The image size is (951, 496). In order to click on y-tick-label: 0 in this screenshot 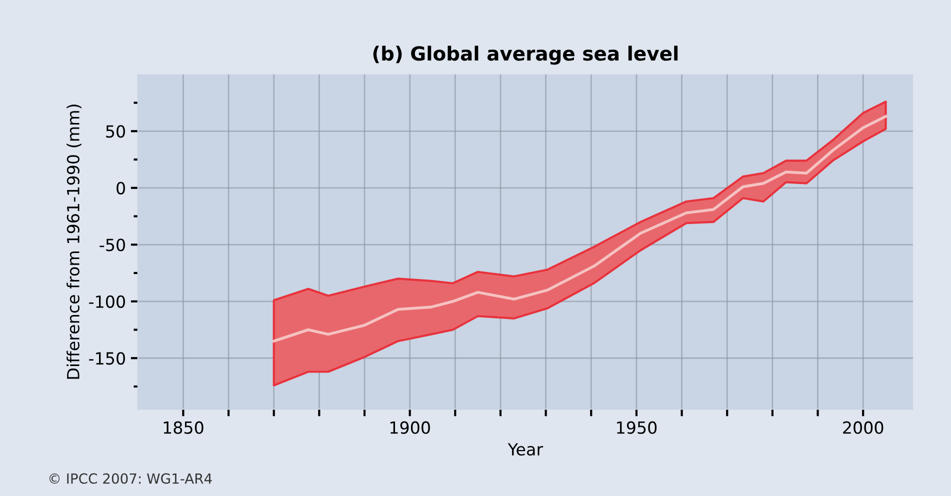, I will do `click(120, 188)`.